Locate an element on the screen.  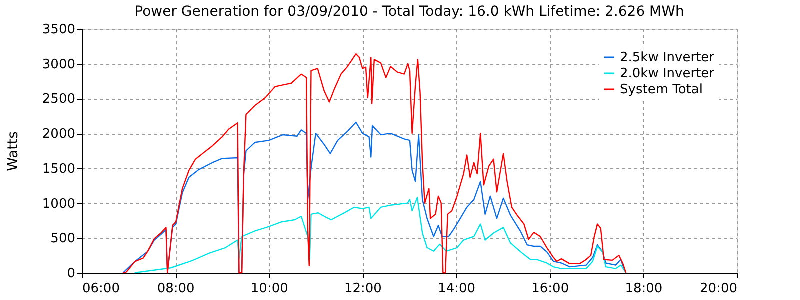
x-tick-label: 20:00 is located at coordinates (719, 289).